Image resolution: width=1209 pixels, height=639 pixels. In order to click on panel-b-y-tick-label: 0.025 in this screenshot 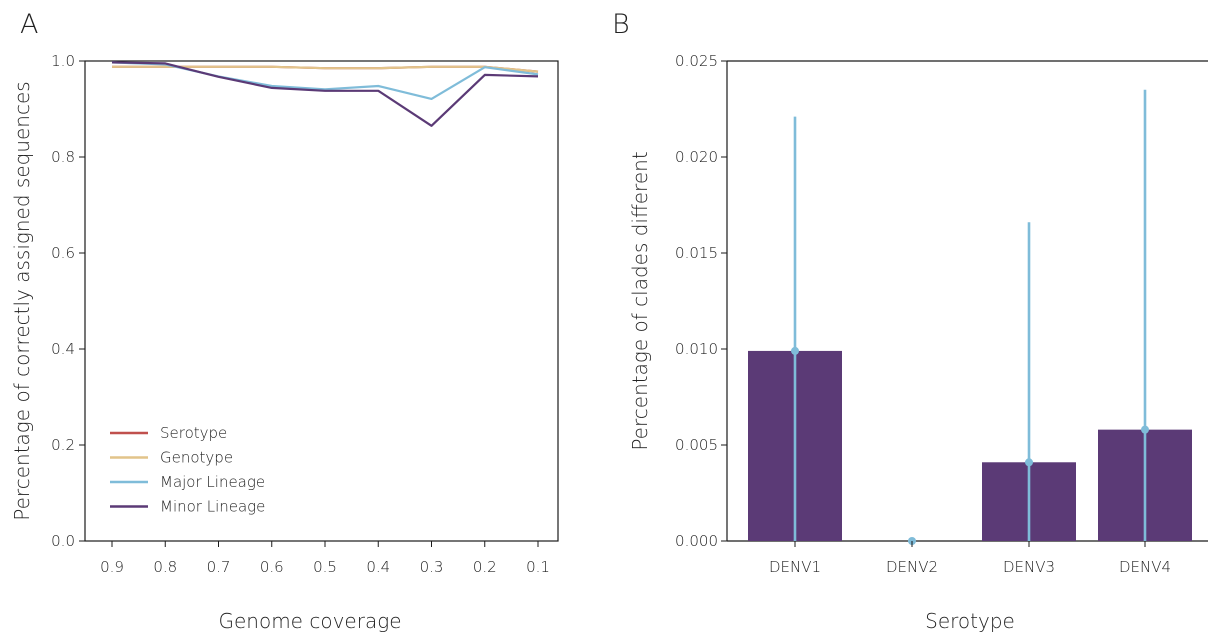, I will do `click(696, 61)`.